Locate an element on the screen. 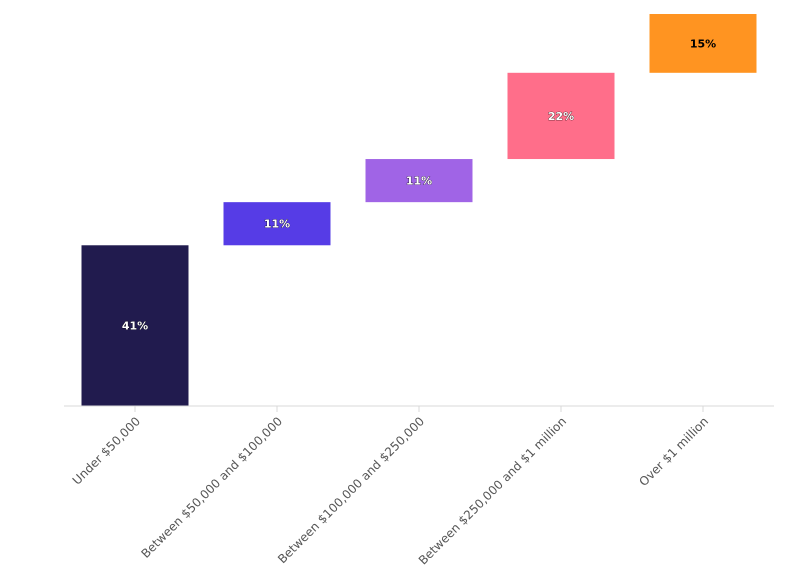  value-label-4: 22% is located at coordinates (561, 116).